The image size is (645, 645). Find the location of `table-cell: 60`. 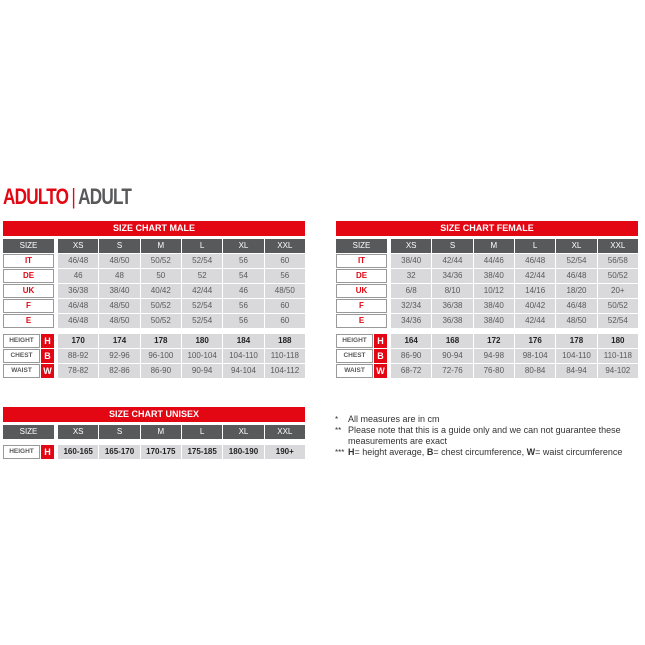

table-cell: 60 is located at coordinates (284, 321).